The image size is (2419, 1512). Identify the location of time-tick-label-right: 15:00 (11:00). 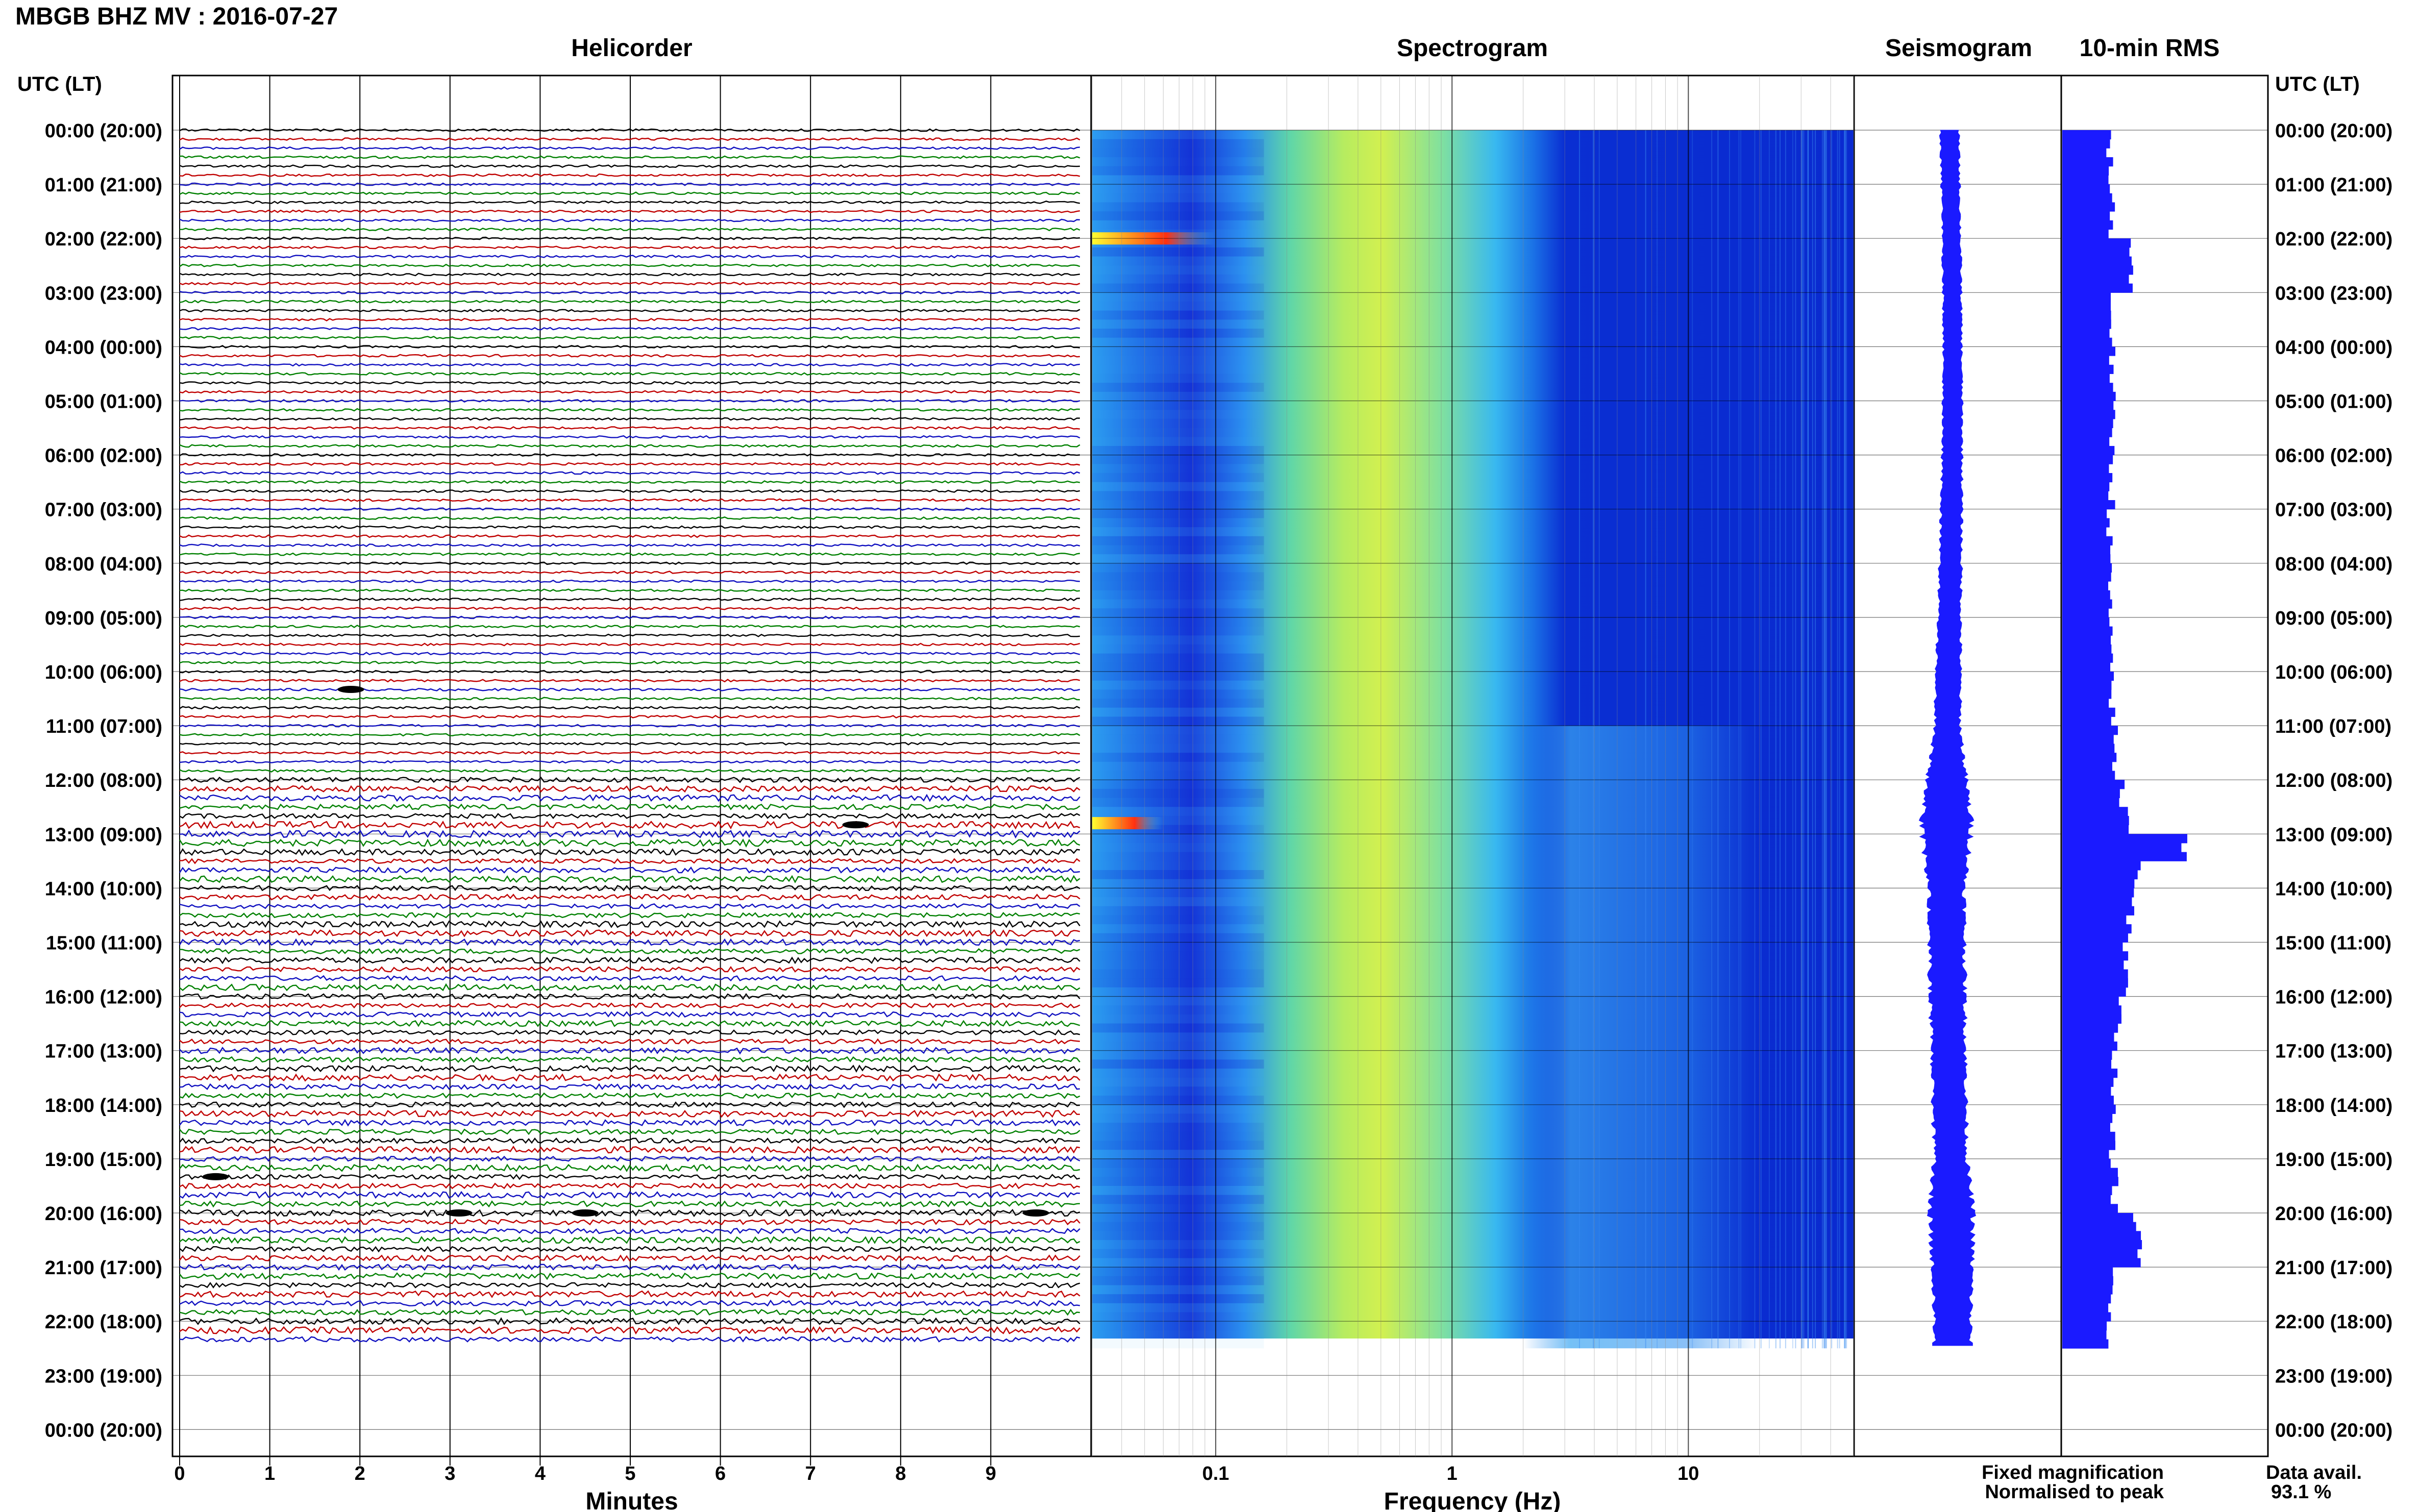
(2333, 943).